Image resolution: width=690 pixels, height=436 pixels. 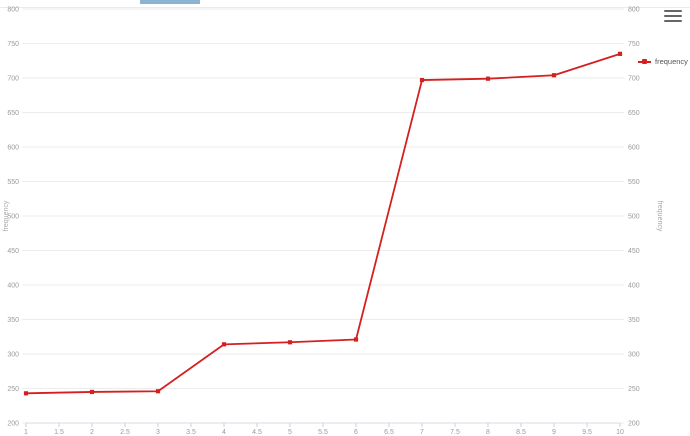 I want to click on y-axis-right-label: 300, so click(x=634, y=355).